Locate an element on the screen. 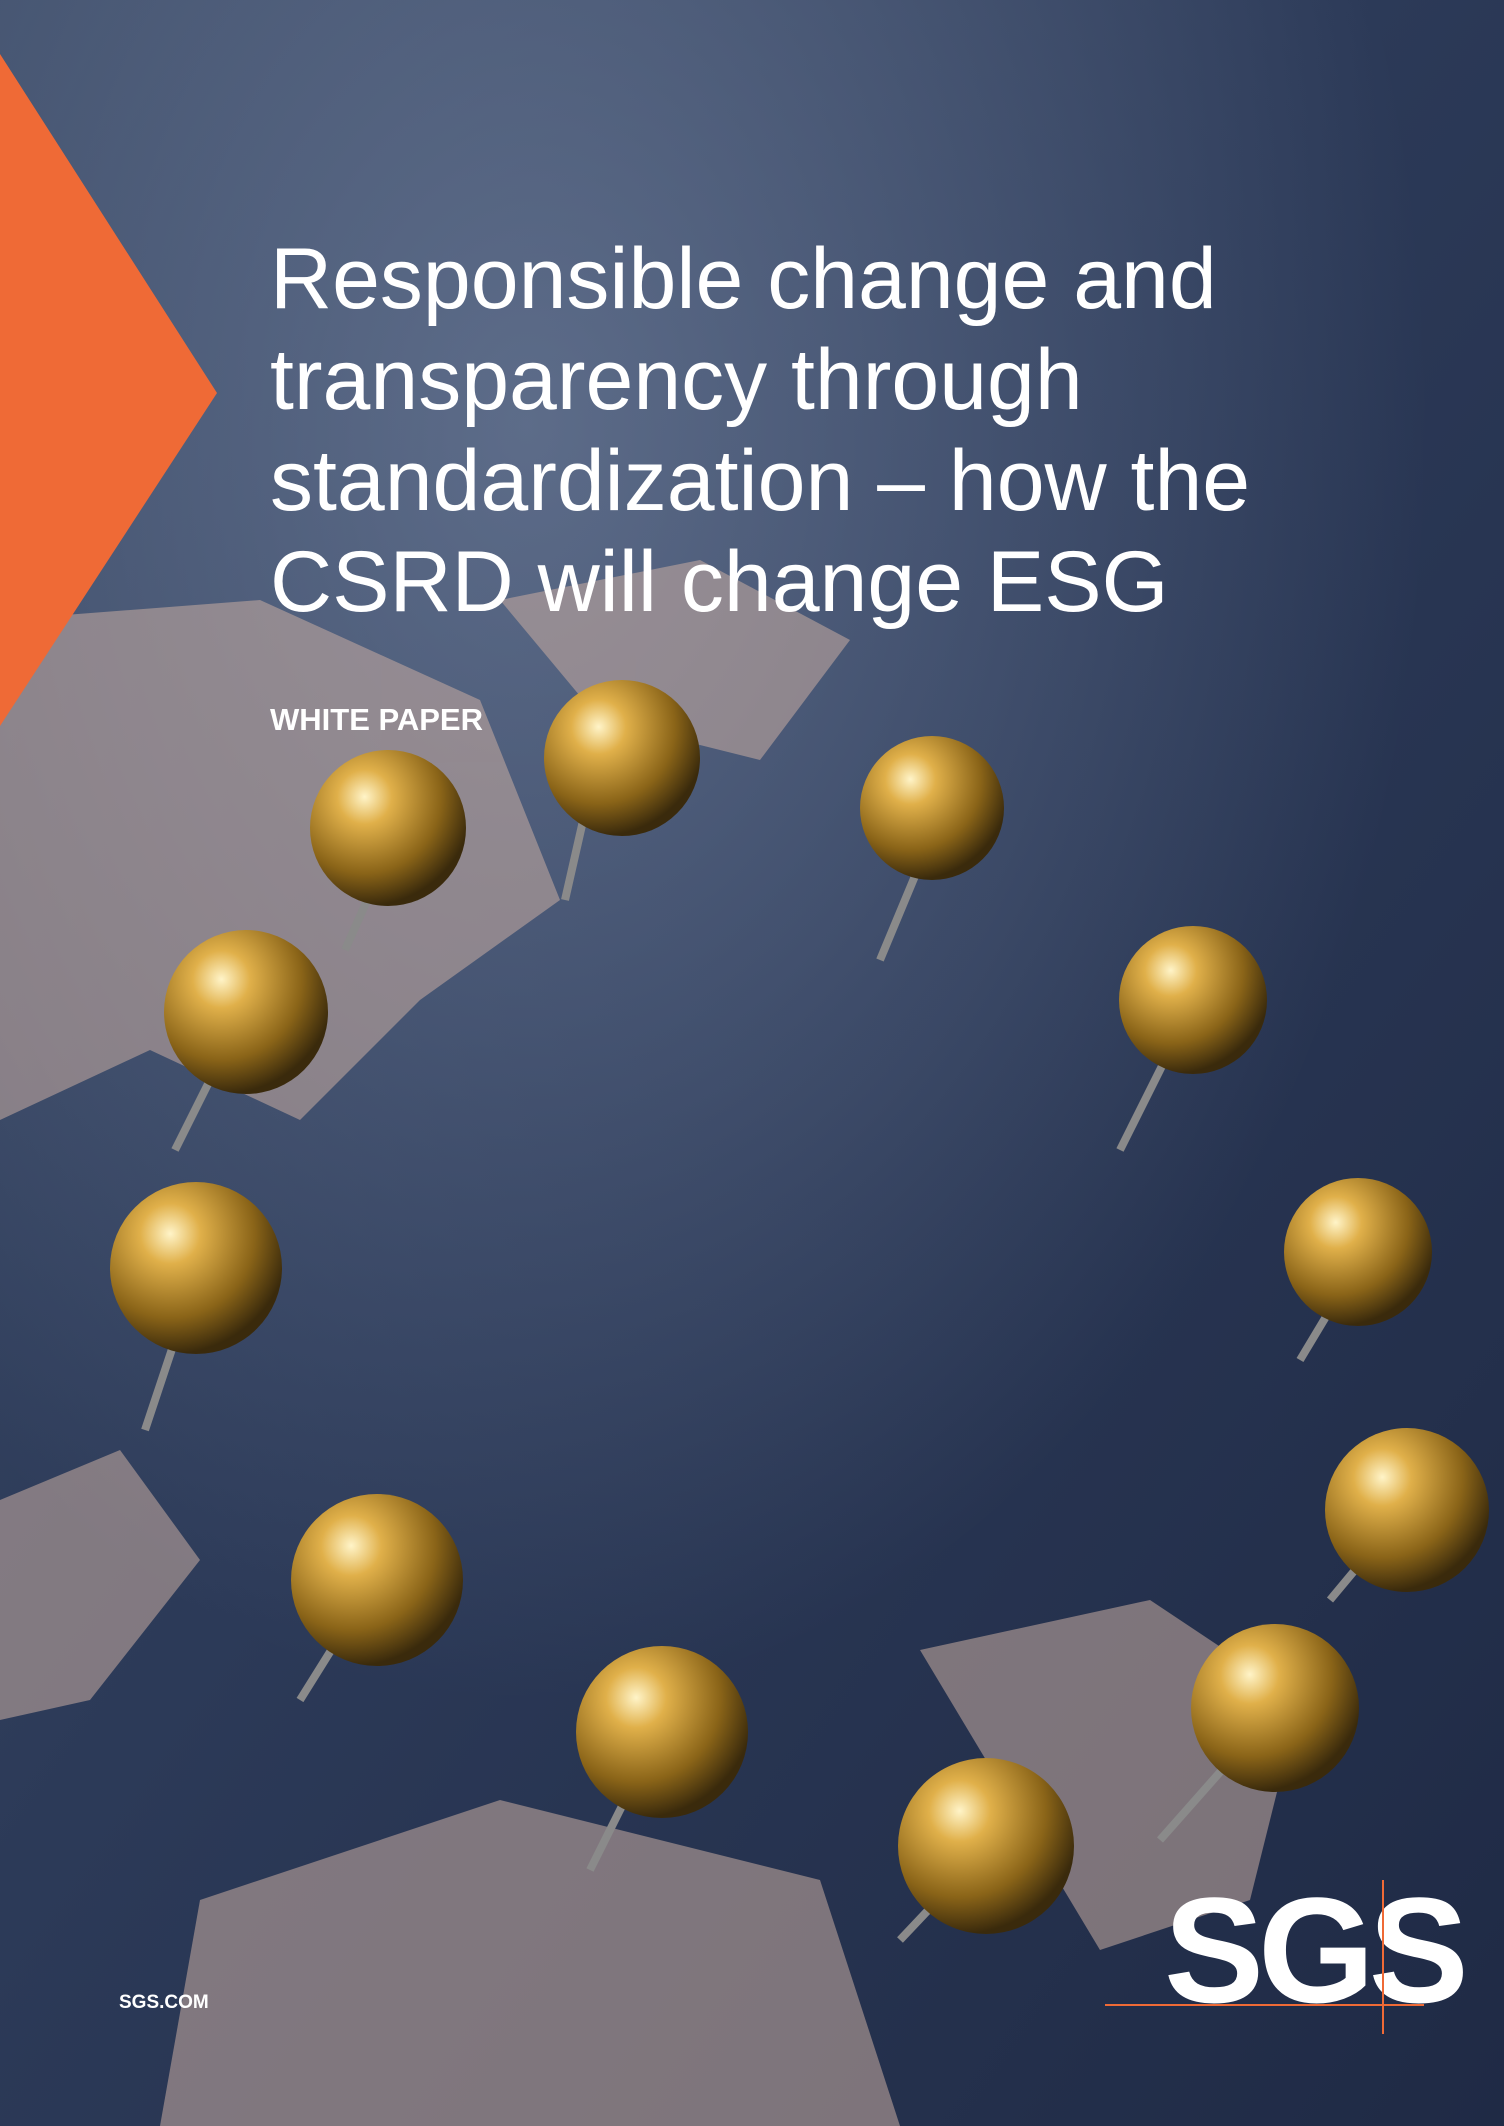  title-line: Responsible change and is located at coordinates (743, 279).